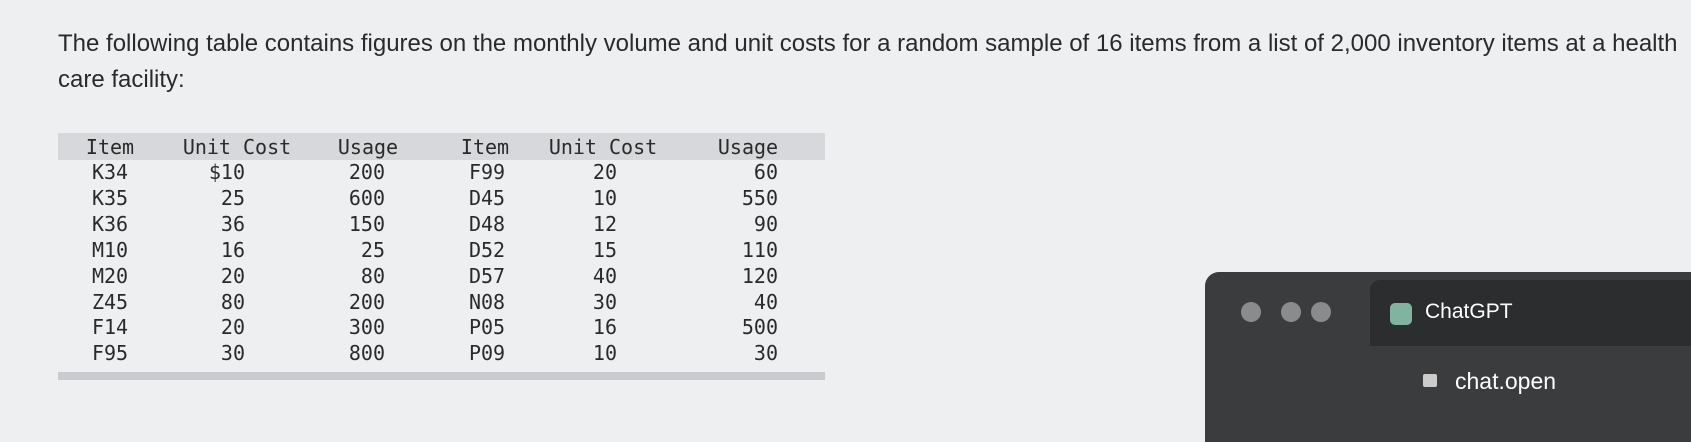  I want to click on table-cell: 12, so click(604, 223).